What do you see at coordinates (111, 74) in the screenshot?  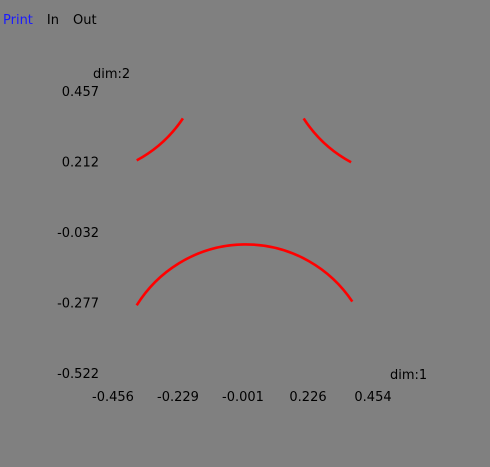 I see `y-axis-label: dim:2` at bounding box center [111, 74].